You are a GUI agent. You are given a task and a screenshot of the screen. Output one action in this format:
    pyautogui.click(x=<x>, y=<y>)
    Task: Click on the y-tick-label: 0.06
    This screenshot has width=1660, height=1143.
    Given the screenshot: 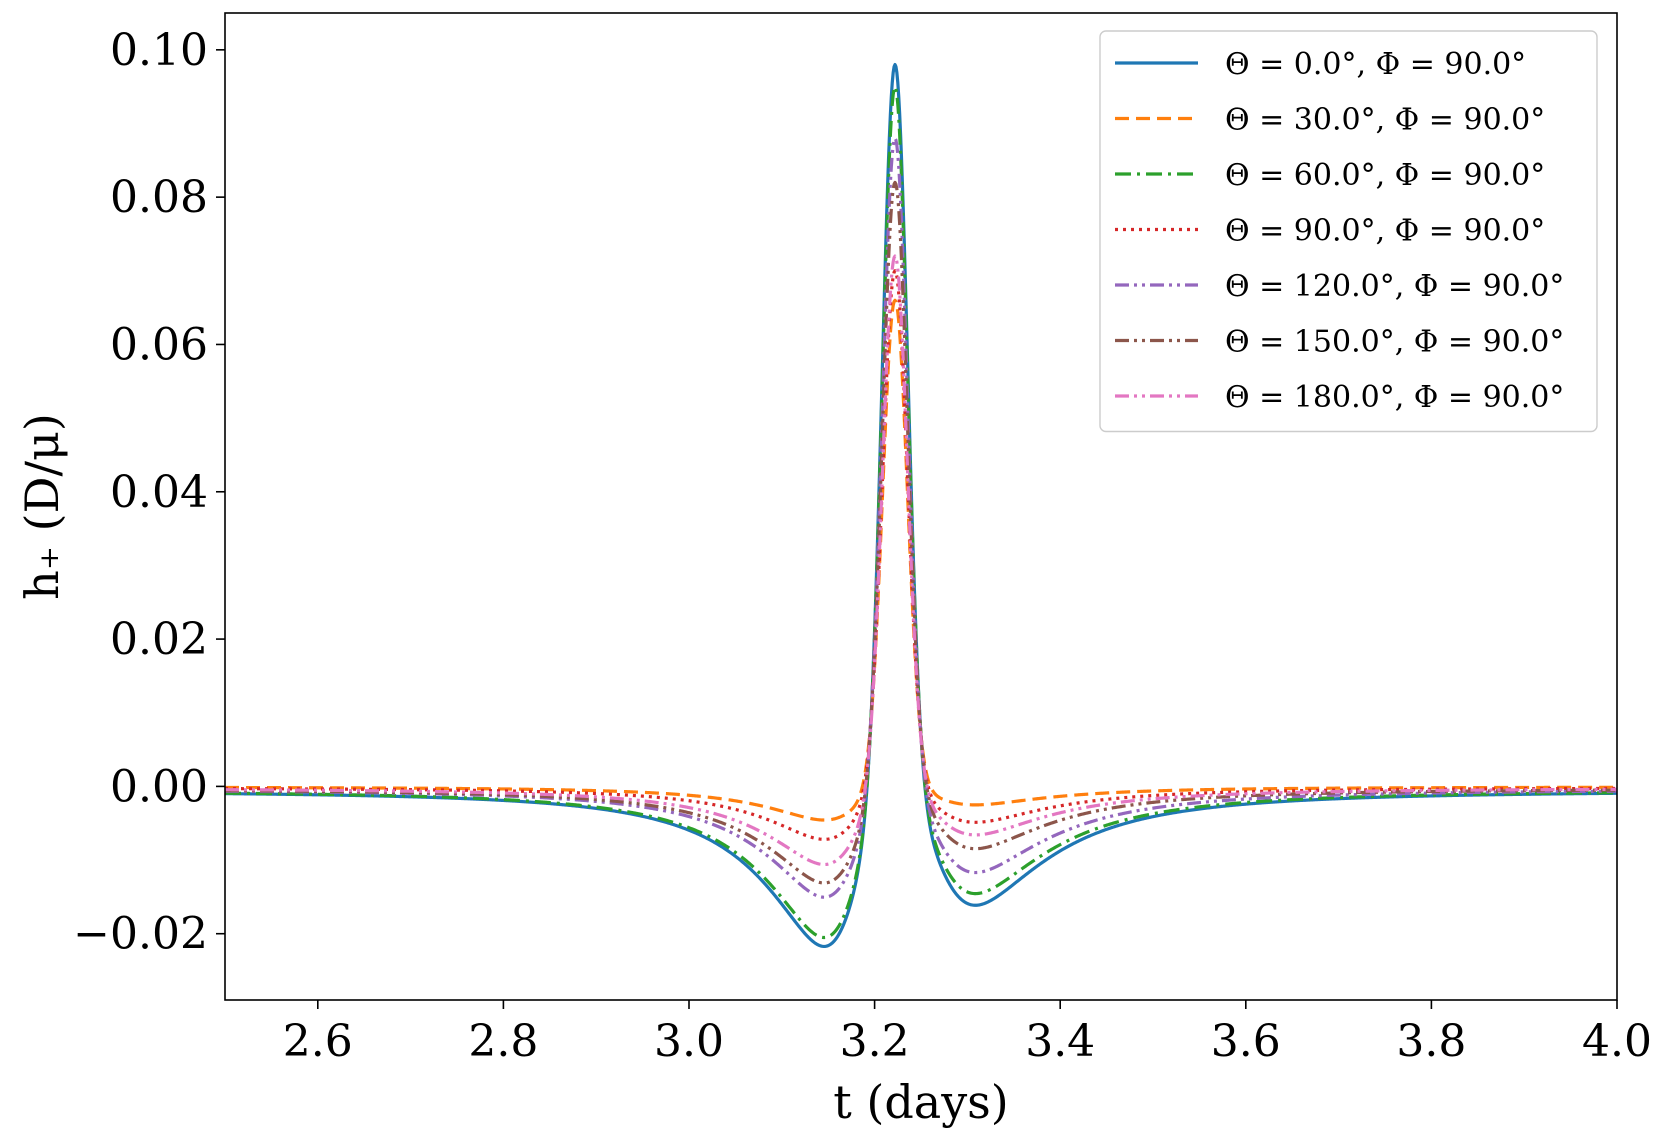 What is the action you would take?
    pyautogui.click(x=159, y=344)
    